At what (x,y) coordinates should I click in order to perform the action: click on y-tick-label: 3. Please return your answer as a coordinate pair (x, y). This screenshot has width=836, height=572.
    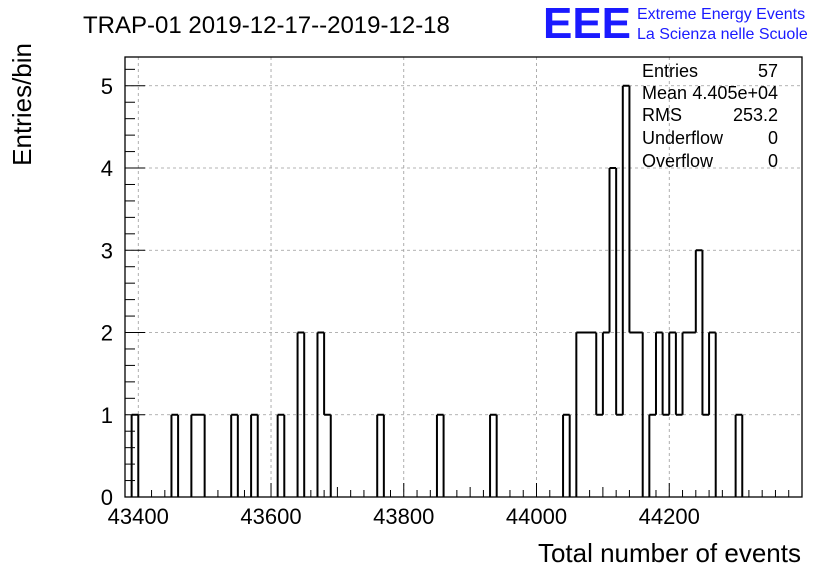
    Looking at the image, I should click on (107, 250).